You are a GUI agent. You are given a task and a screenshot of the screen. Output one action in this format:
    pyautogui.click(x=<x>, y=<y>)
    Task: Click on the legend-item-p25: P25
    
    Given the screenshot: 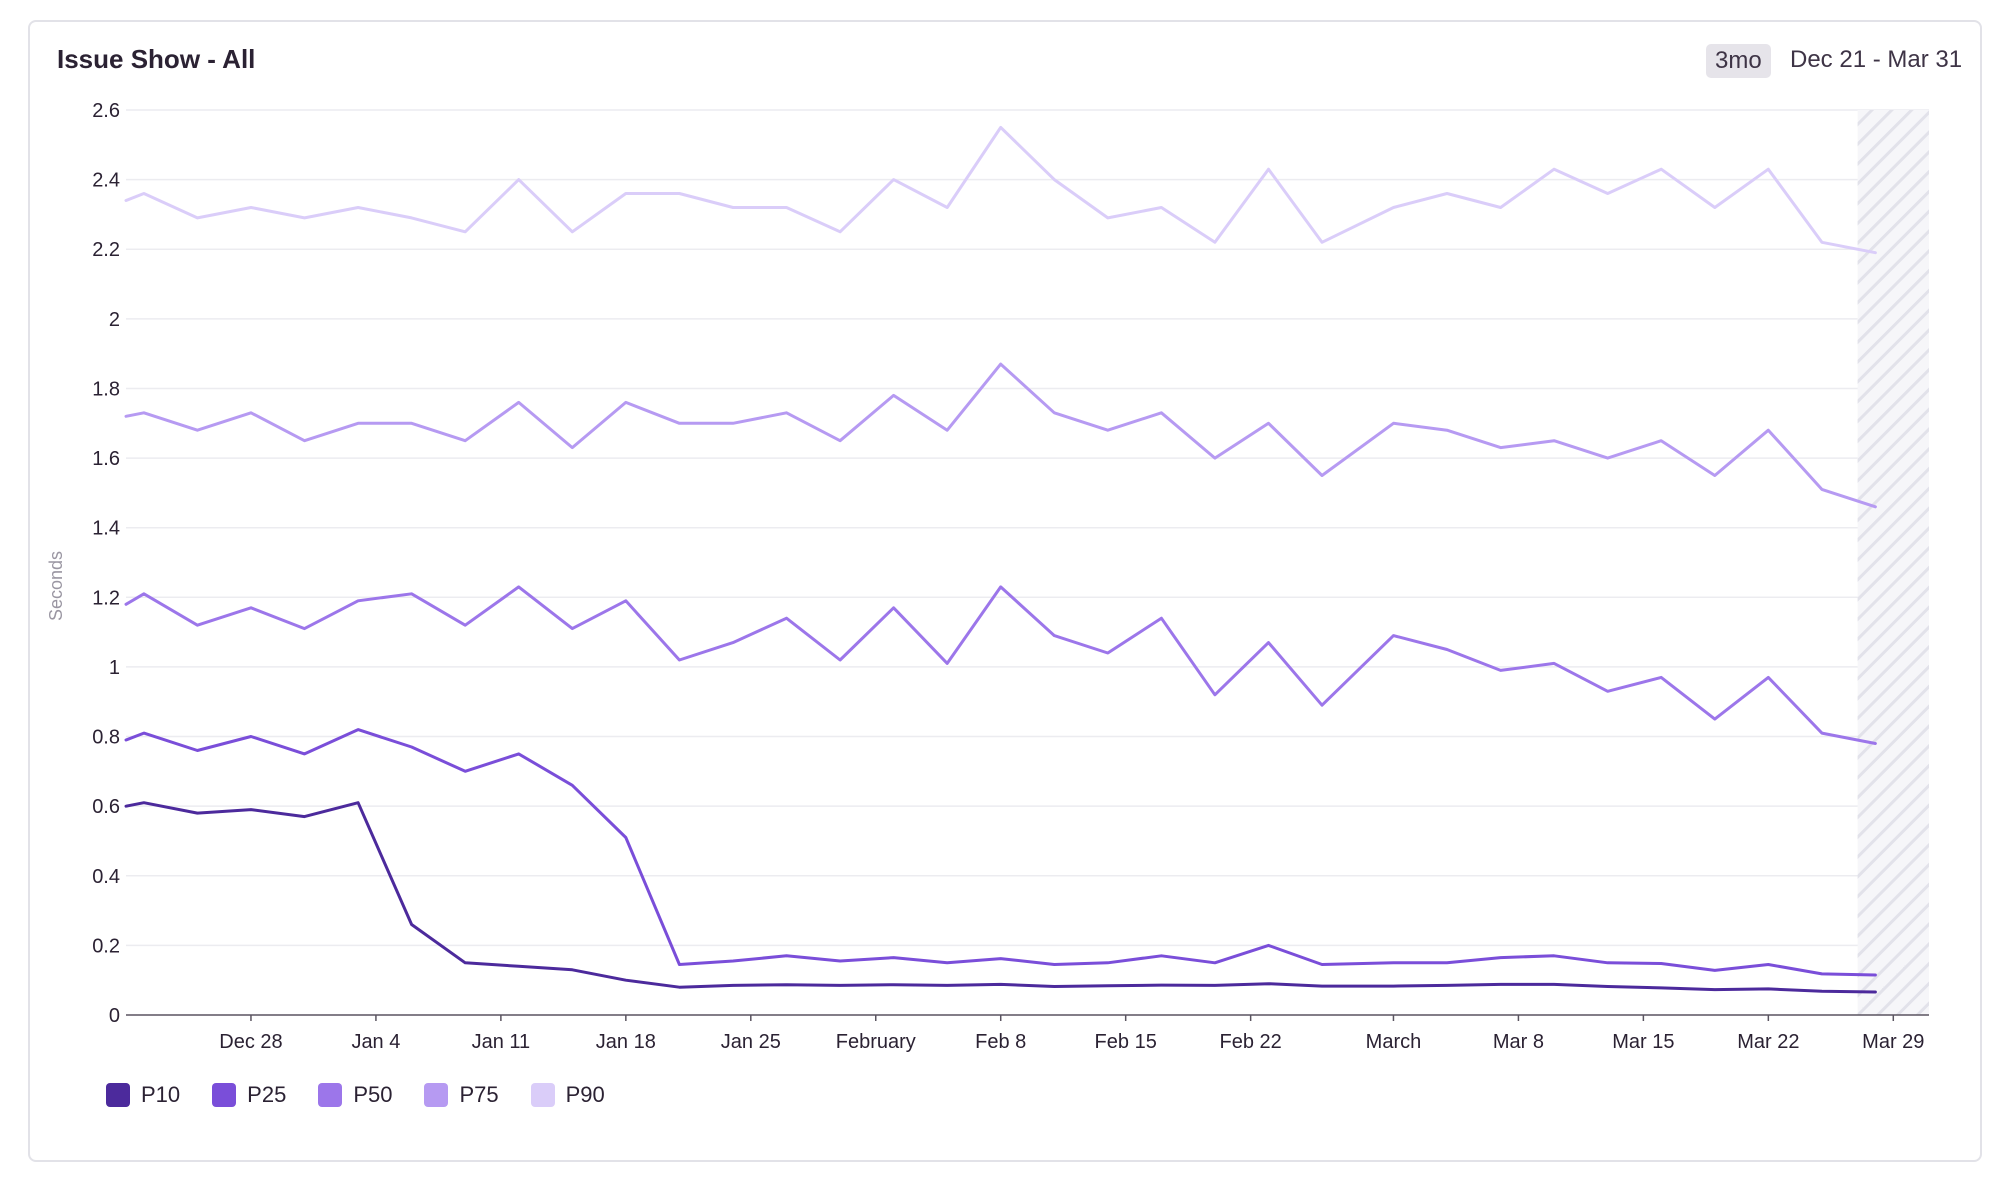 What is the action you would take?
    pyautogui.click(x=249, y=1095)
    